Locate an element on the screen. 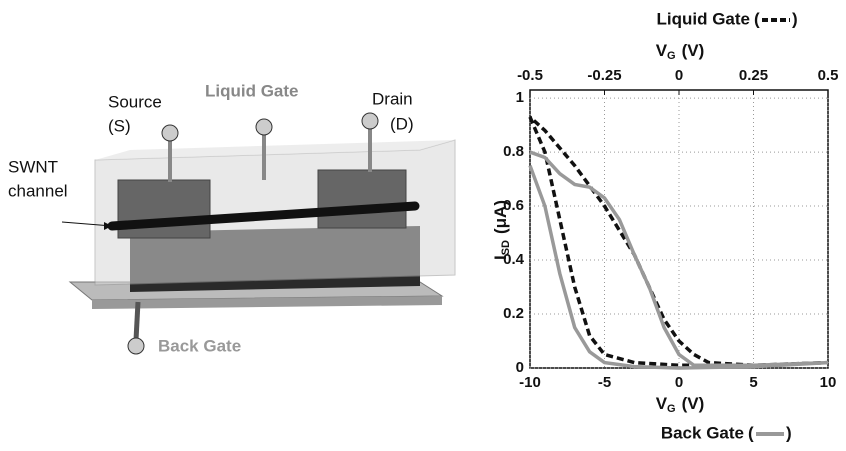 The height and width of the screenshot is (451, 846). y-axis-label-sub: SD is located at coordinates (506, 247).